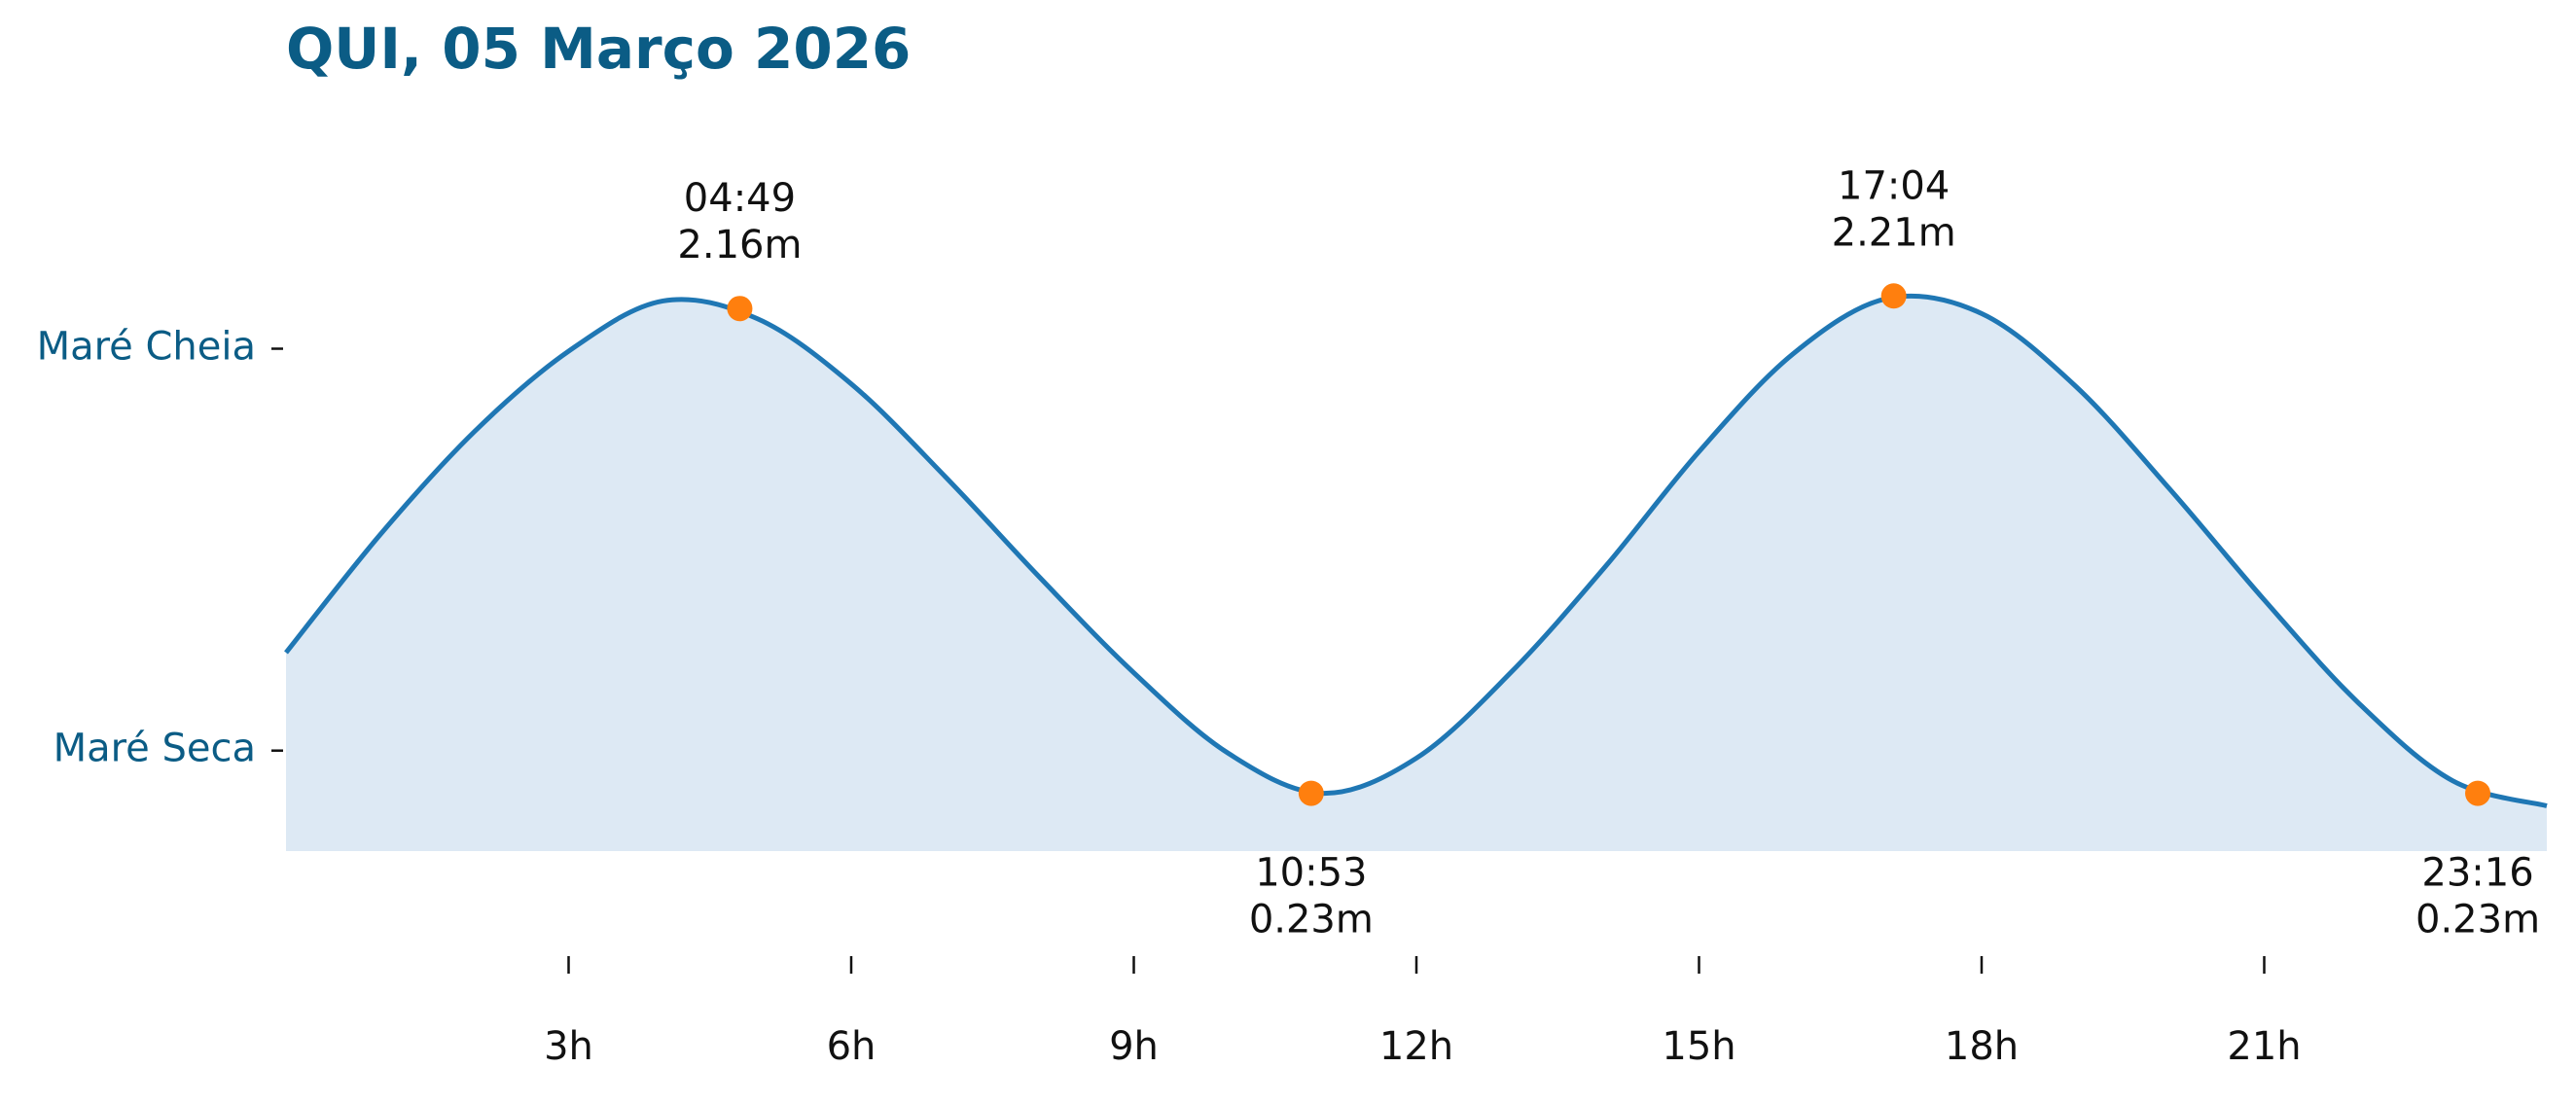 Image resolution: width=2576 pixels, height=1103 pixels. What do you see at coordinates (740, 198) in the screenshot?
I see `time-label: 04:49` at bounding box center [740, 198].